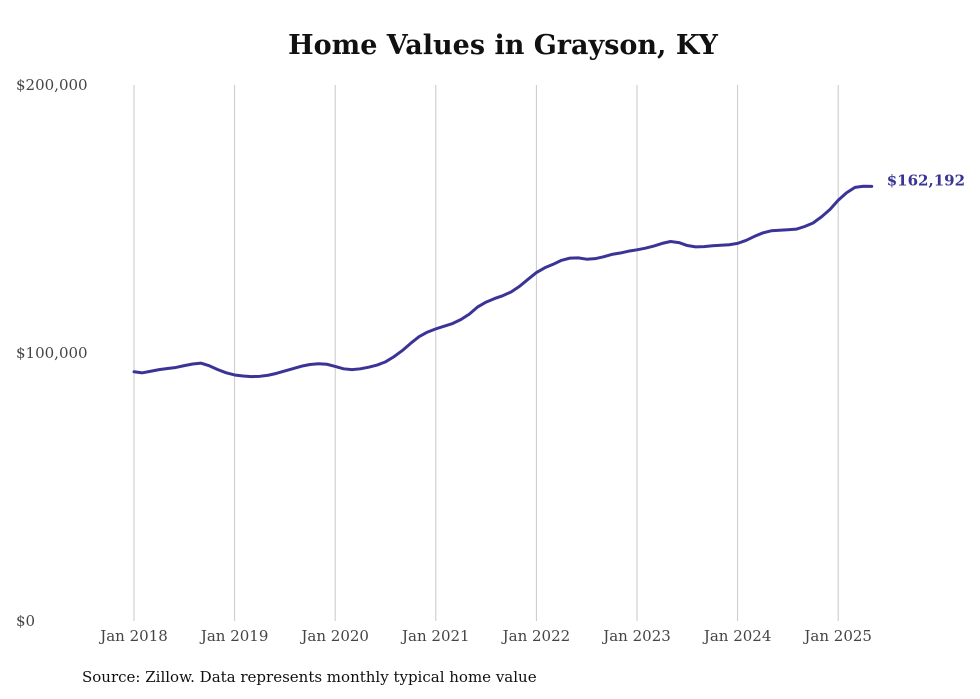 The width and height of the screenshot is (980, 699). What do you see at coordinates (737, 636) in the screenshot?
I see `x-tick-label: Jan 2024` at bounding box center [737, 636].